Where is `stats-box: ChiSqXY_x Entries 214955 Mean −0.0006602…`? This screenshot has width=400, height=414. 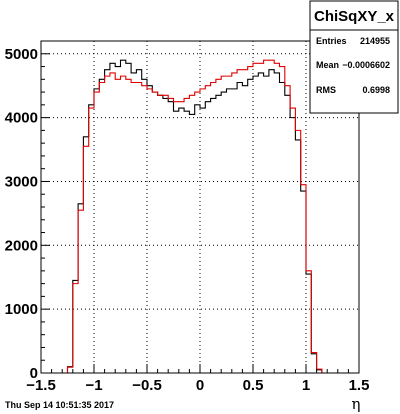
stats-box: ChiSqXY_x Entries 214955 Mean −0.0006602… is located at coordinates (354, 57).